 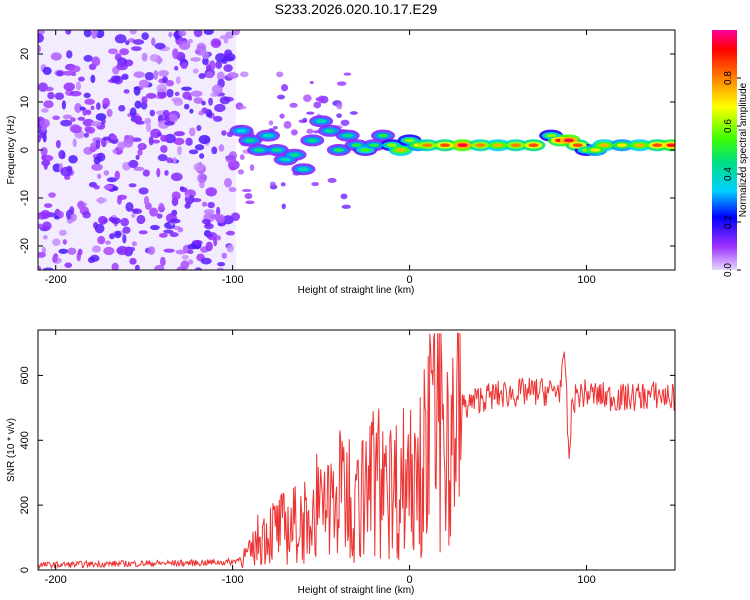 I want to click on colorbar-tick-label: 0.0, so click(x=728, y=270).